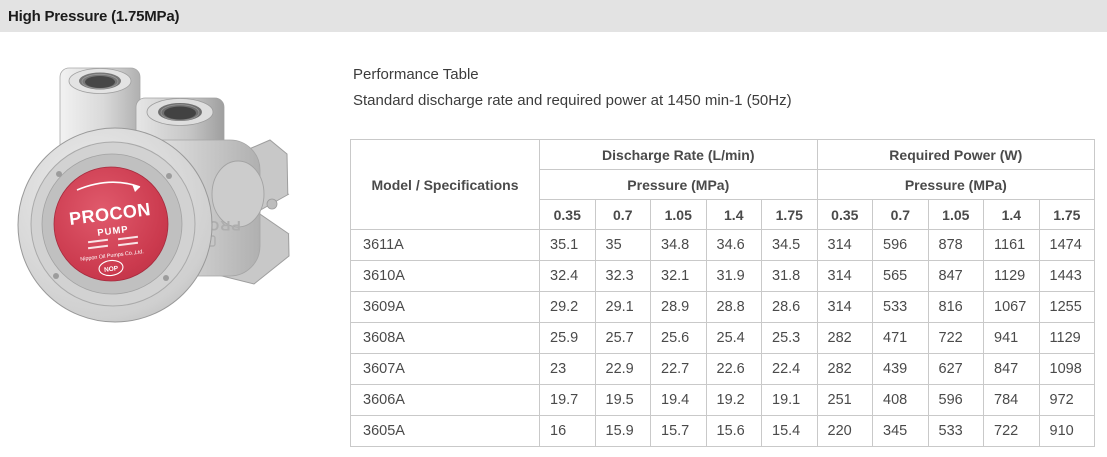  I want to click on discharge-value-cell: 34.8, so click(678, 245).